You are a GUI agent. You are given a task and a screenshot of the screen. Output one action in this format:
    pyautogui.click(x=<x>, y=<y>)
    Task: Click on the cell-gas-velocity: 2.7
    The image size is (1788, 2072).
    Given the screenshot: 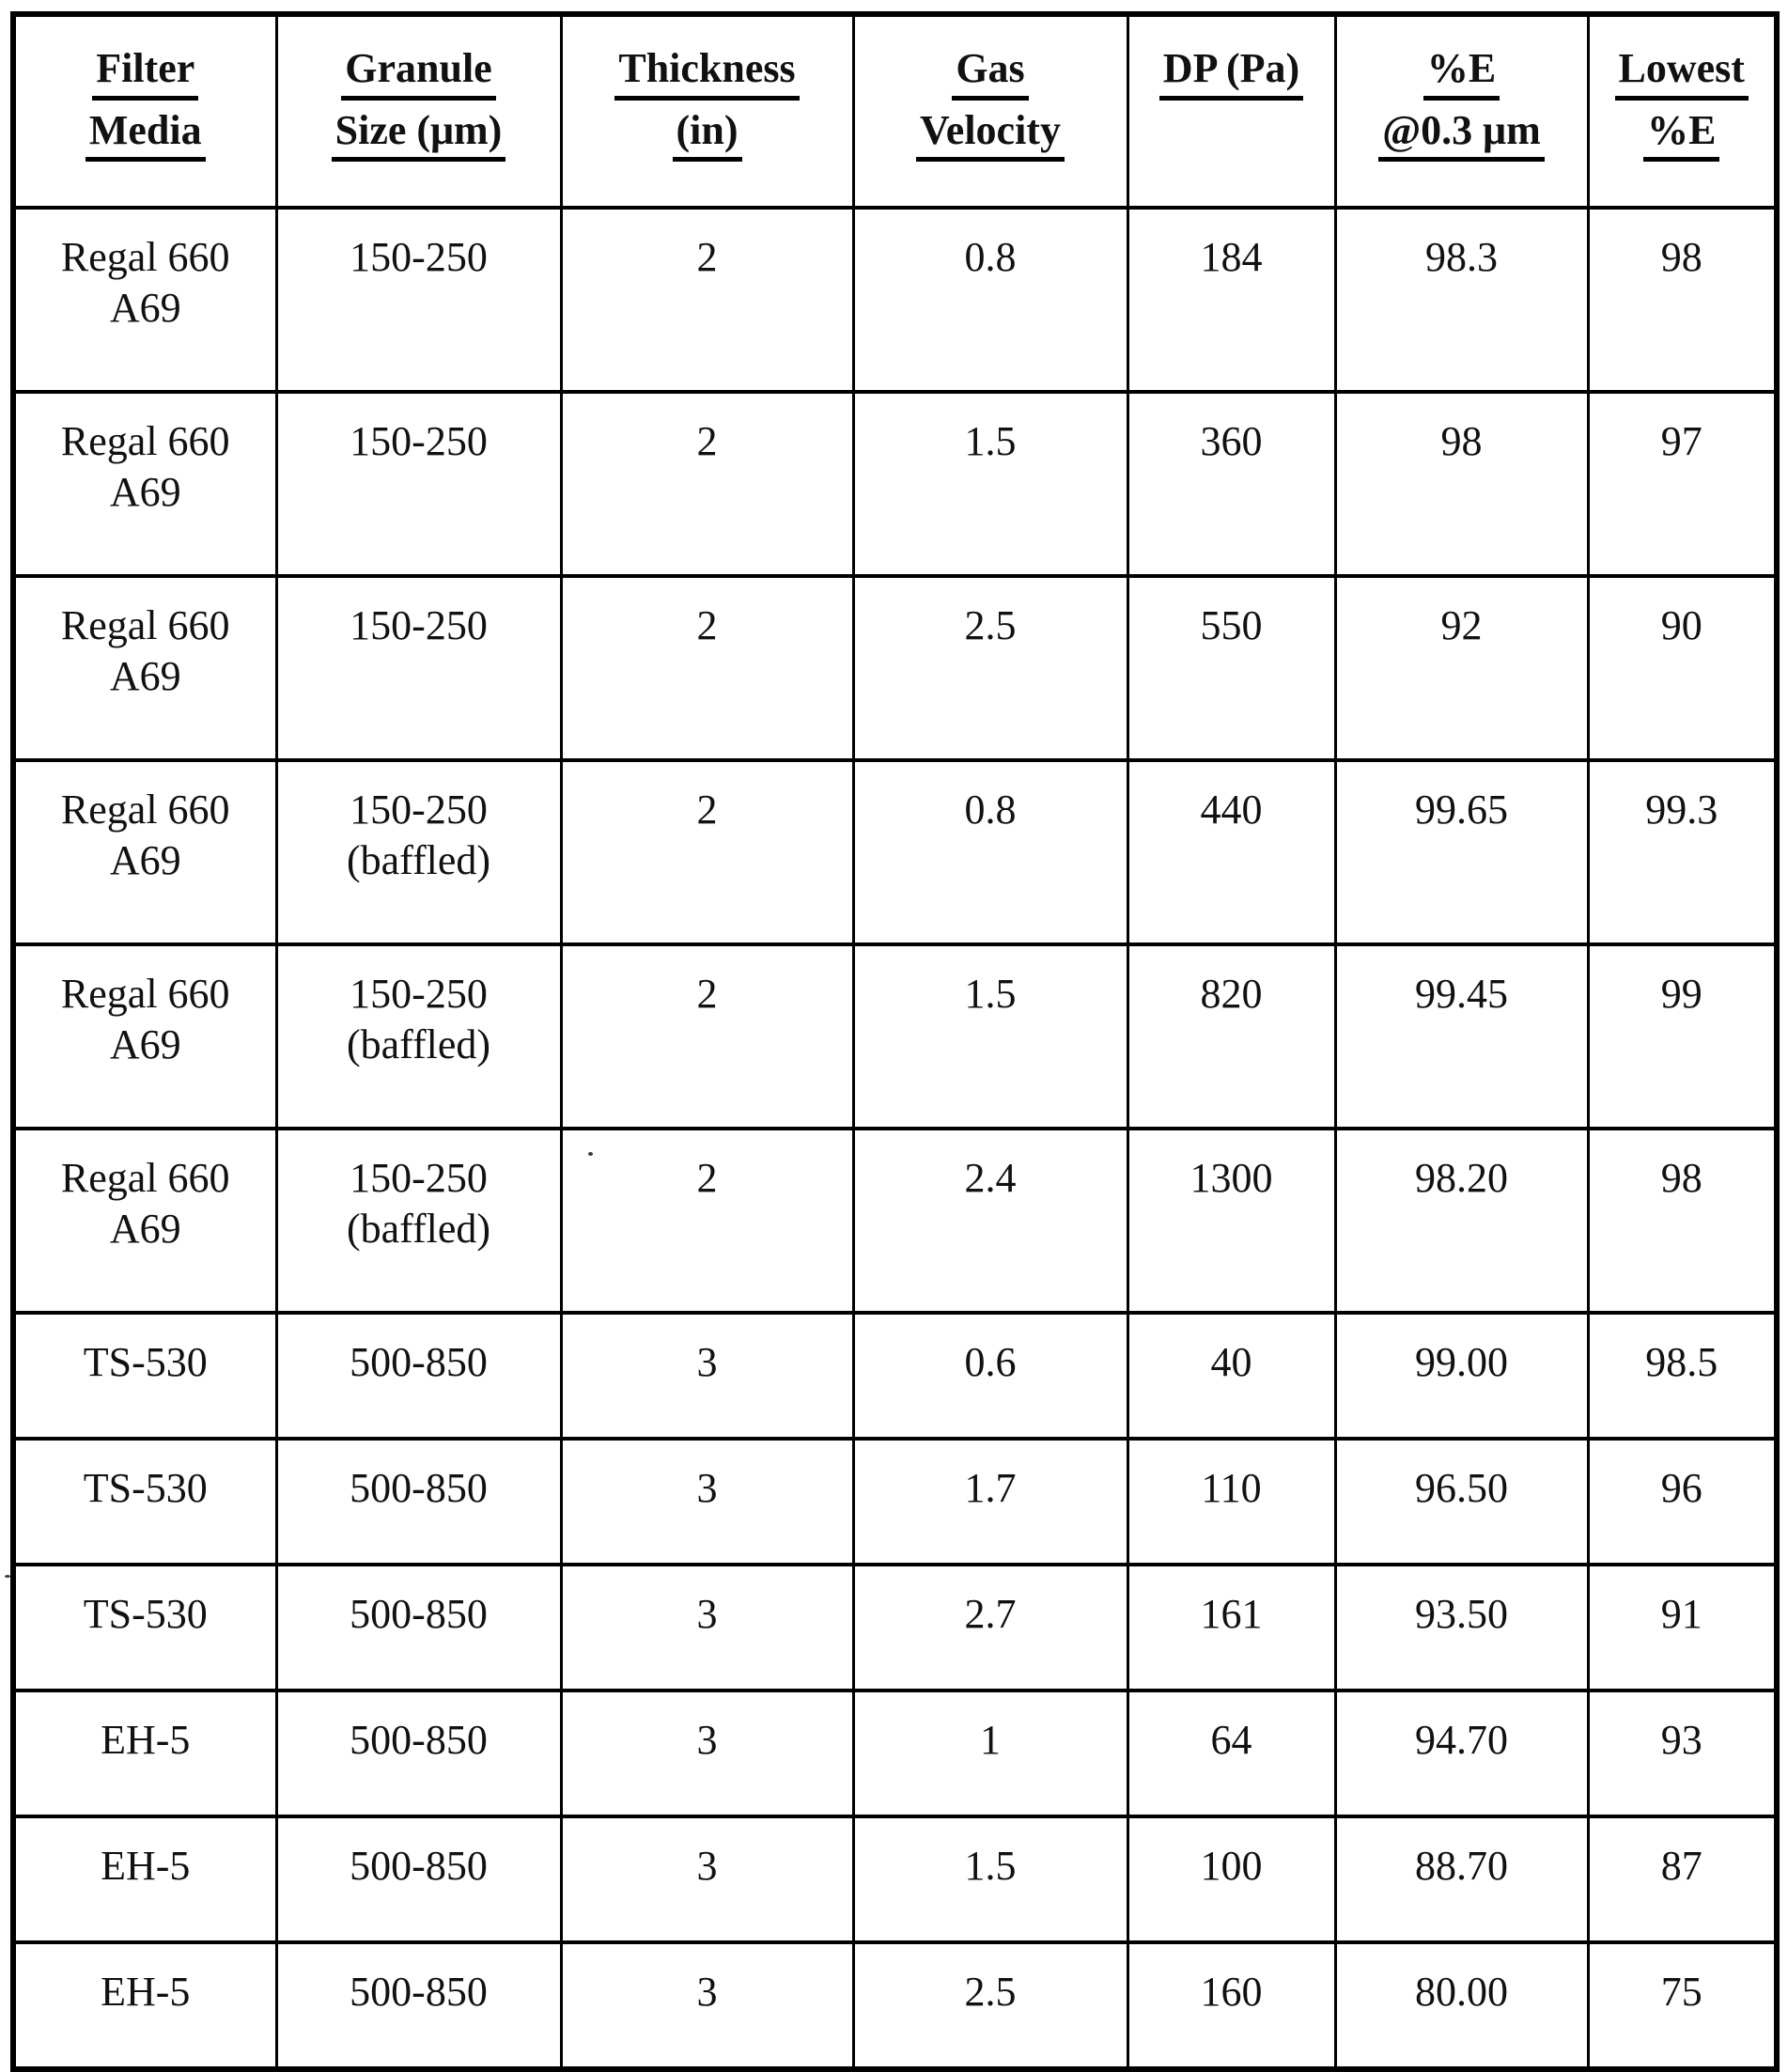 What is the action you would take?
    pyautogui.click(x=990, y=1627)
    